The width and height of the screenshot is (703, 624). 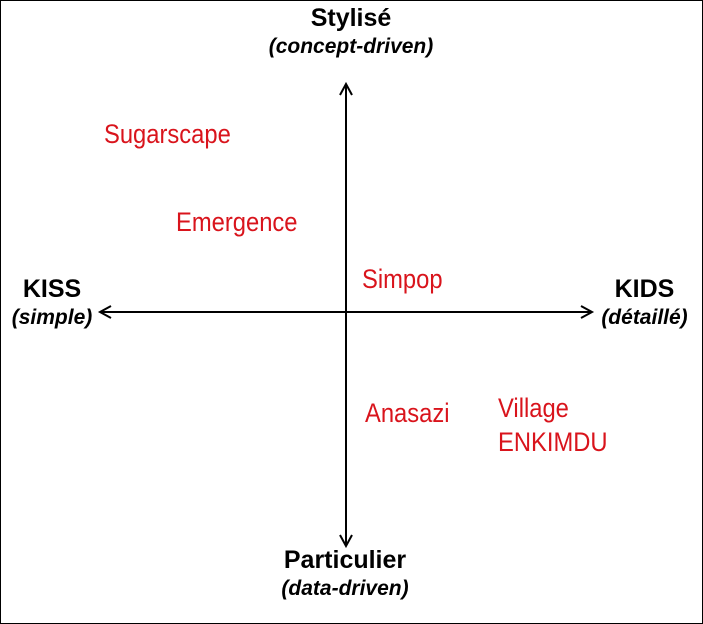 What do you see at coordinates (346, 541) in the screenshot?
I see `arrowhead-bottom` at bounding box center [346, 541].